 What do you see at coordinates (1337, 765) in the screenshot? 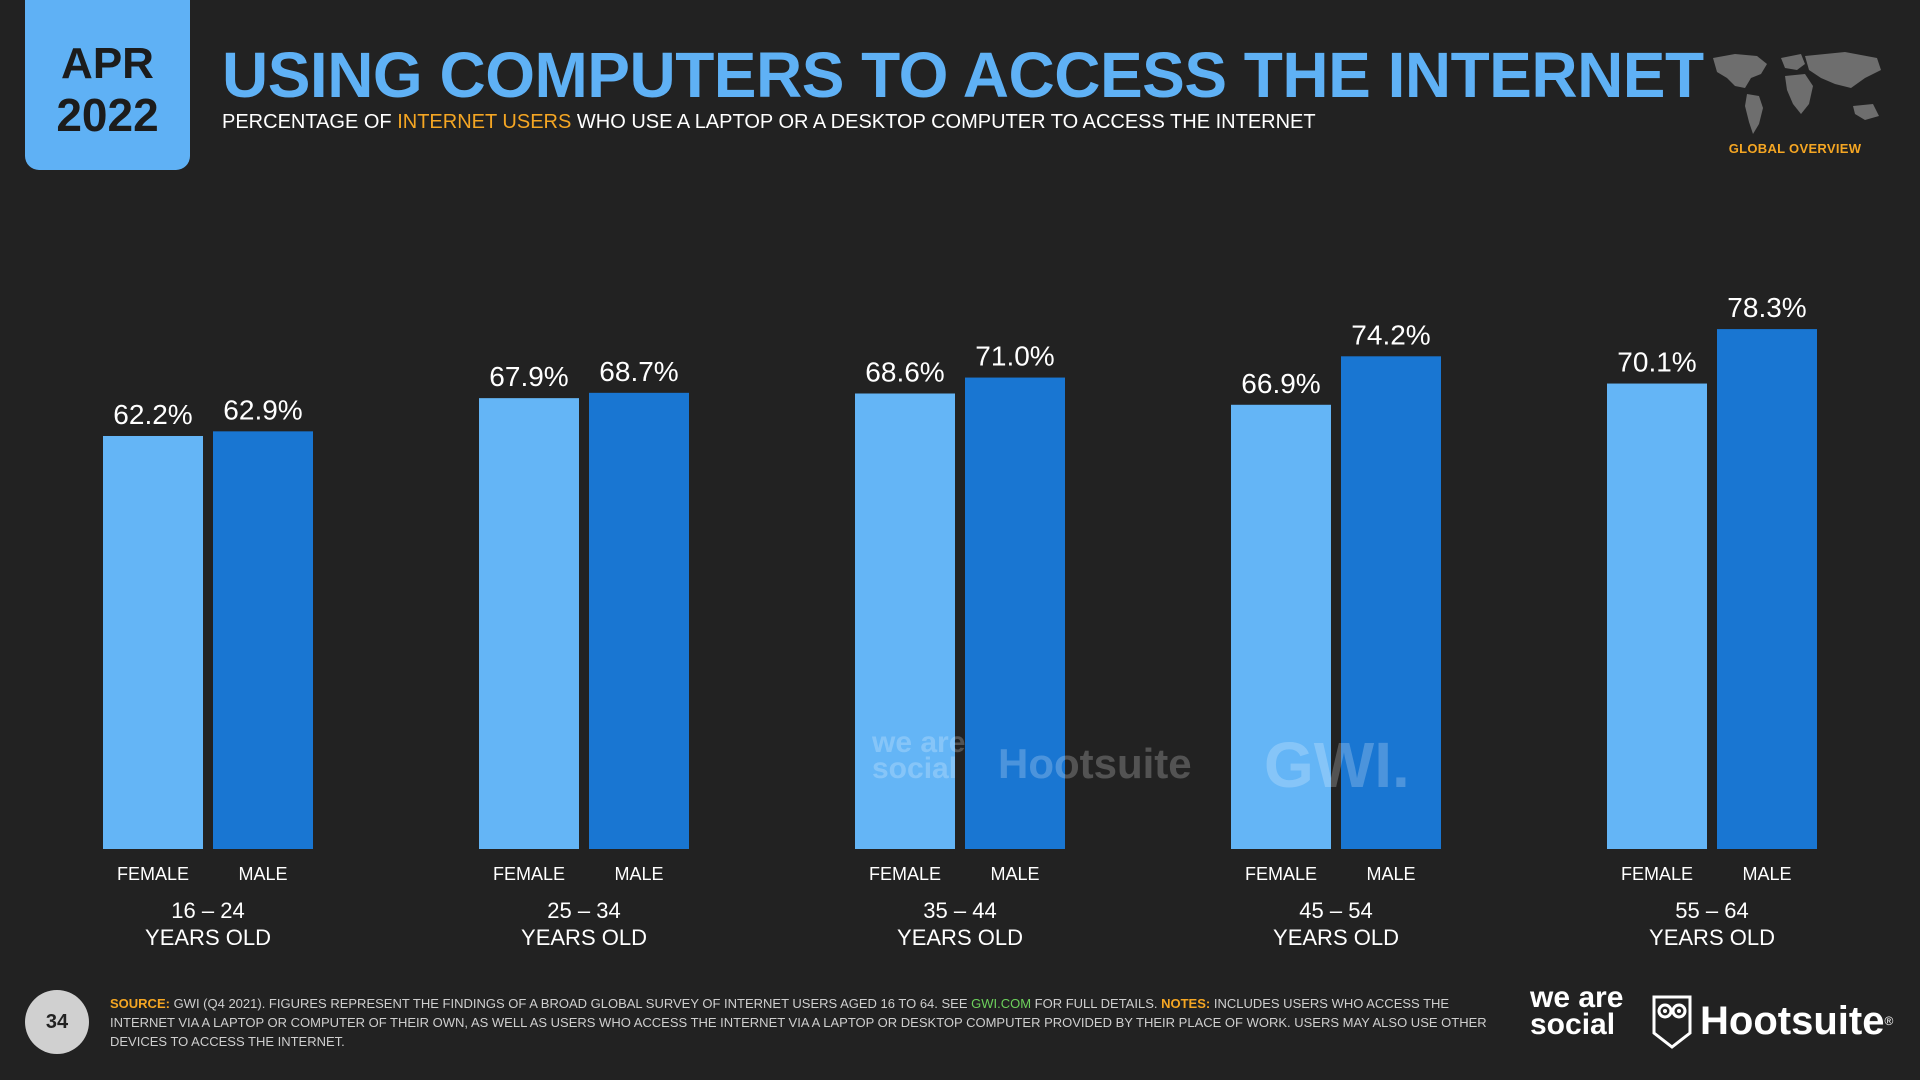
I see `watermark-gwi: GWI.` at bounding box center [1337, 765].